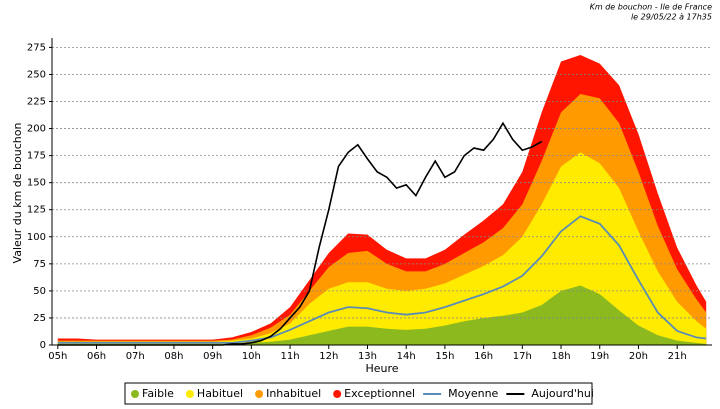 The height and width of the screenshot is (409, 720). Describe the element at coordinates (36, 74) in the screenshot. I see `y-tick-label: 250` at that location.